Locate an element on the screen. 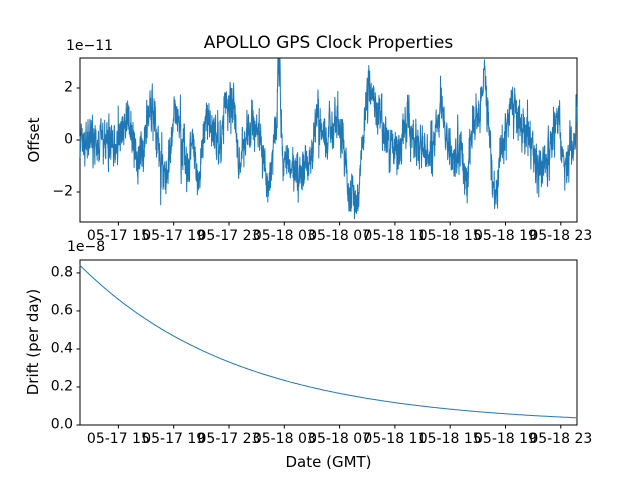 The height and width of the screenshot is (480, 640). y-tick-label: 2 is located at coordinates (68, 87).